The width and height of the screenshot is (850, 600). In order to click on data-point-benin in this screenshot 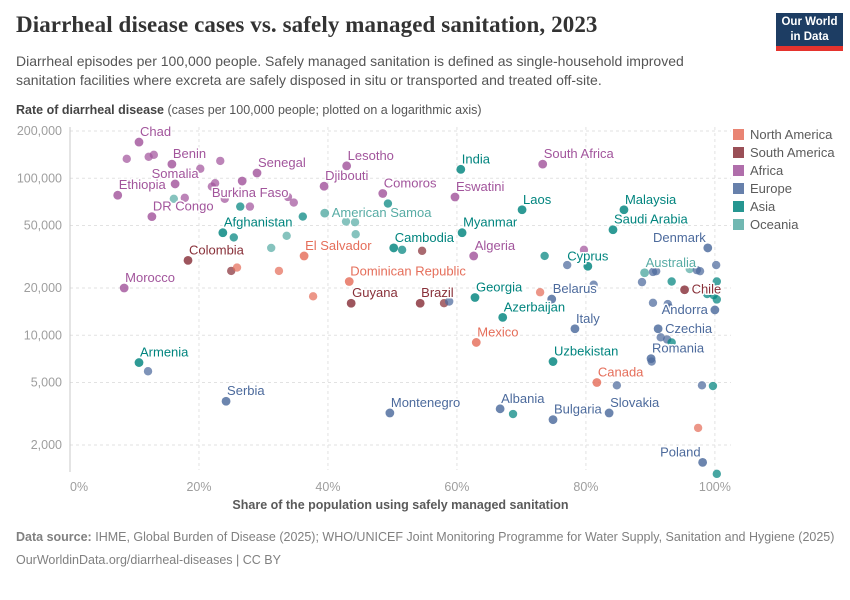, I will do `click(172, 164)`.